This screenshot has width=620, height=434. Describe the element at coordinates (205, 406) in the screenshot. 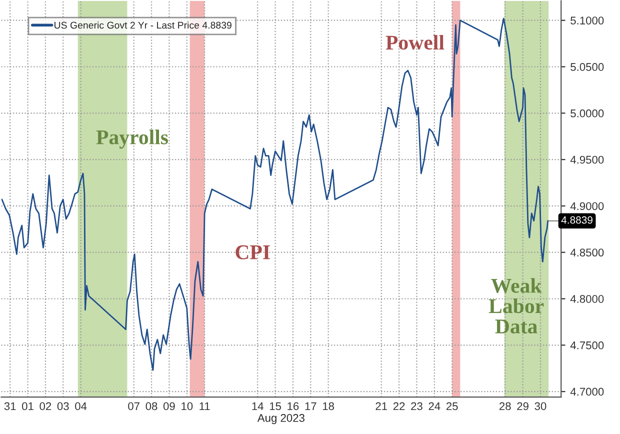

I see `x-tick-label: 11` at that location.